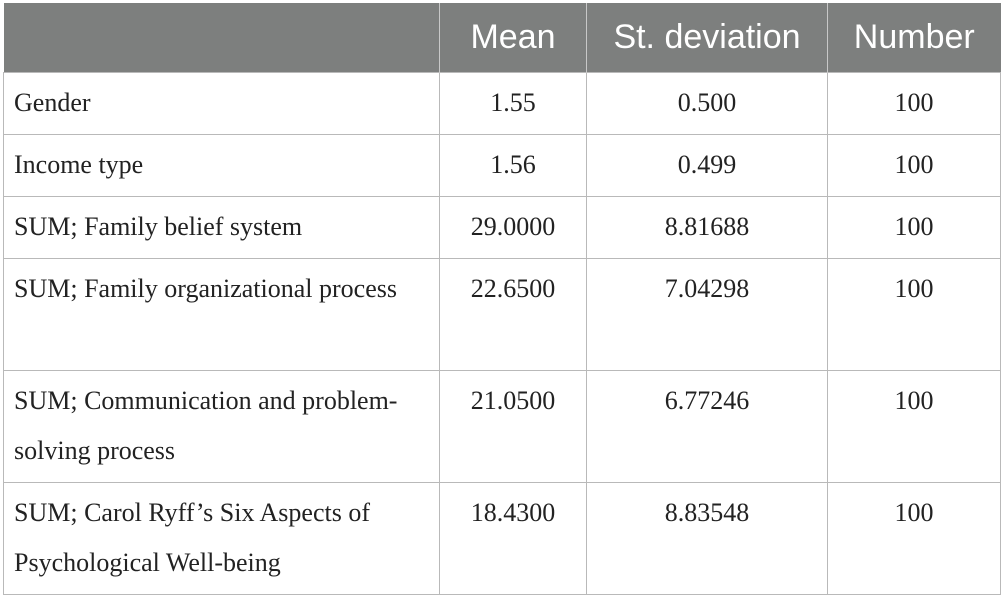 This screenshot has height=610, width=1004. Describe the element at coordinates (221, 314) in the screenshot. I see `row-label: SUM; Family organizational process` at that location.